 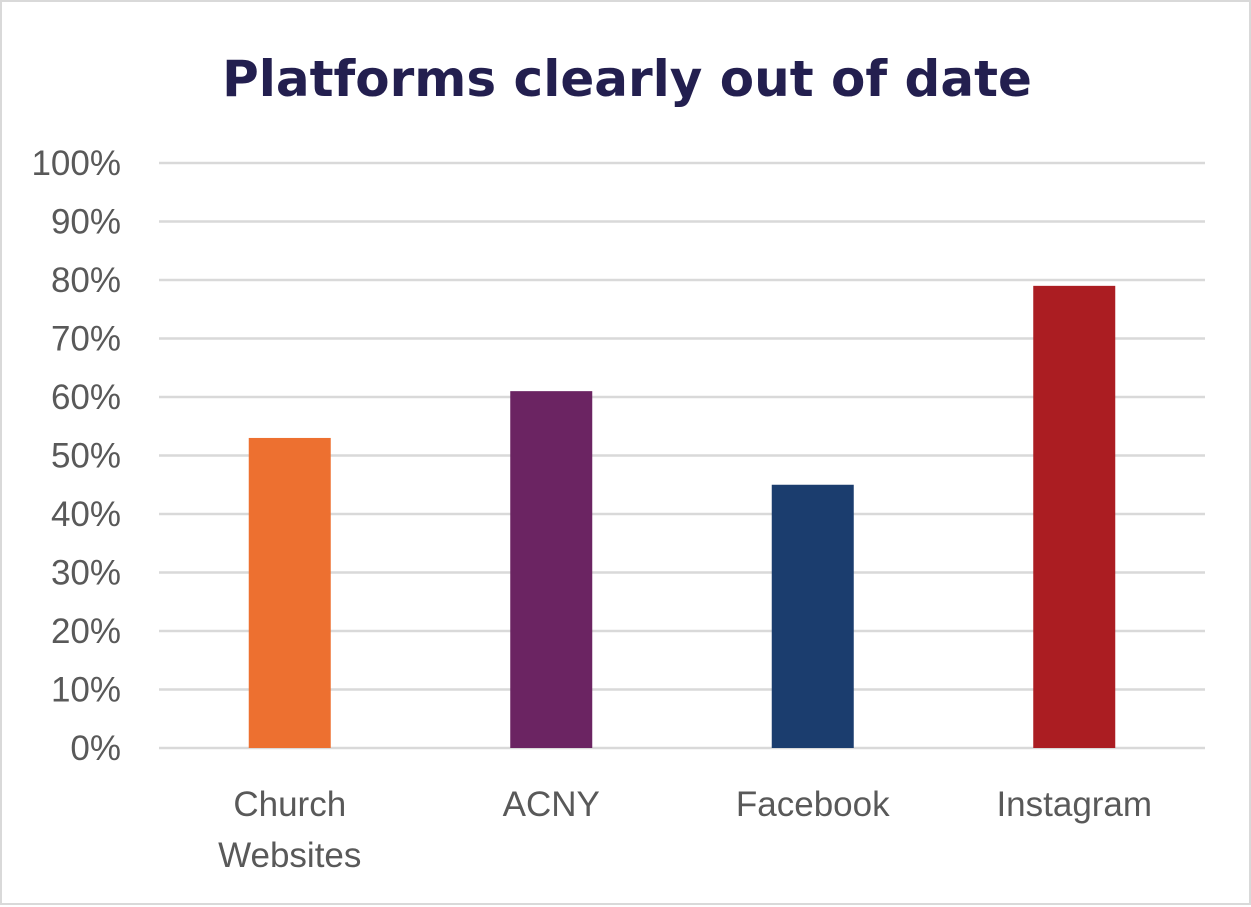 I want to click on y-tick-label: 40%, so click(x=86, y=514).